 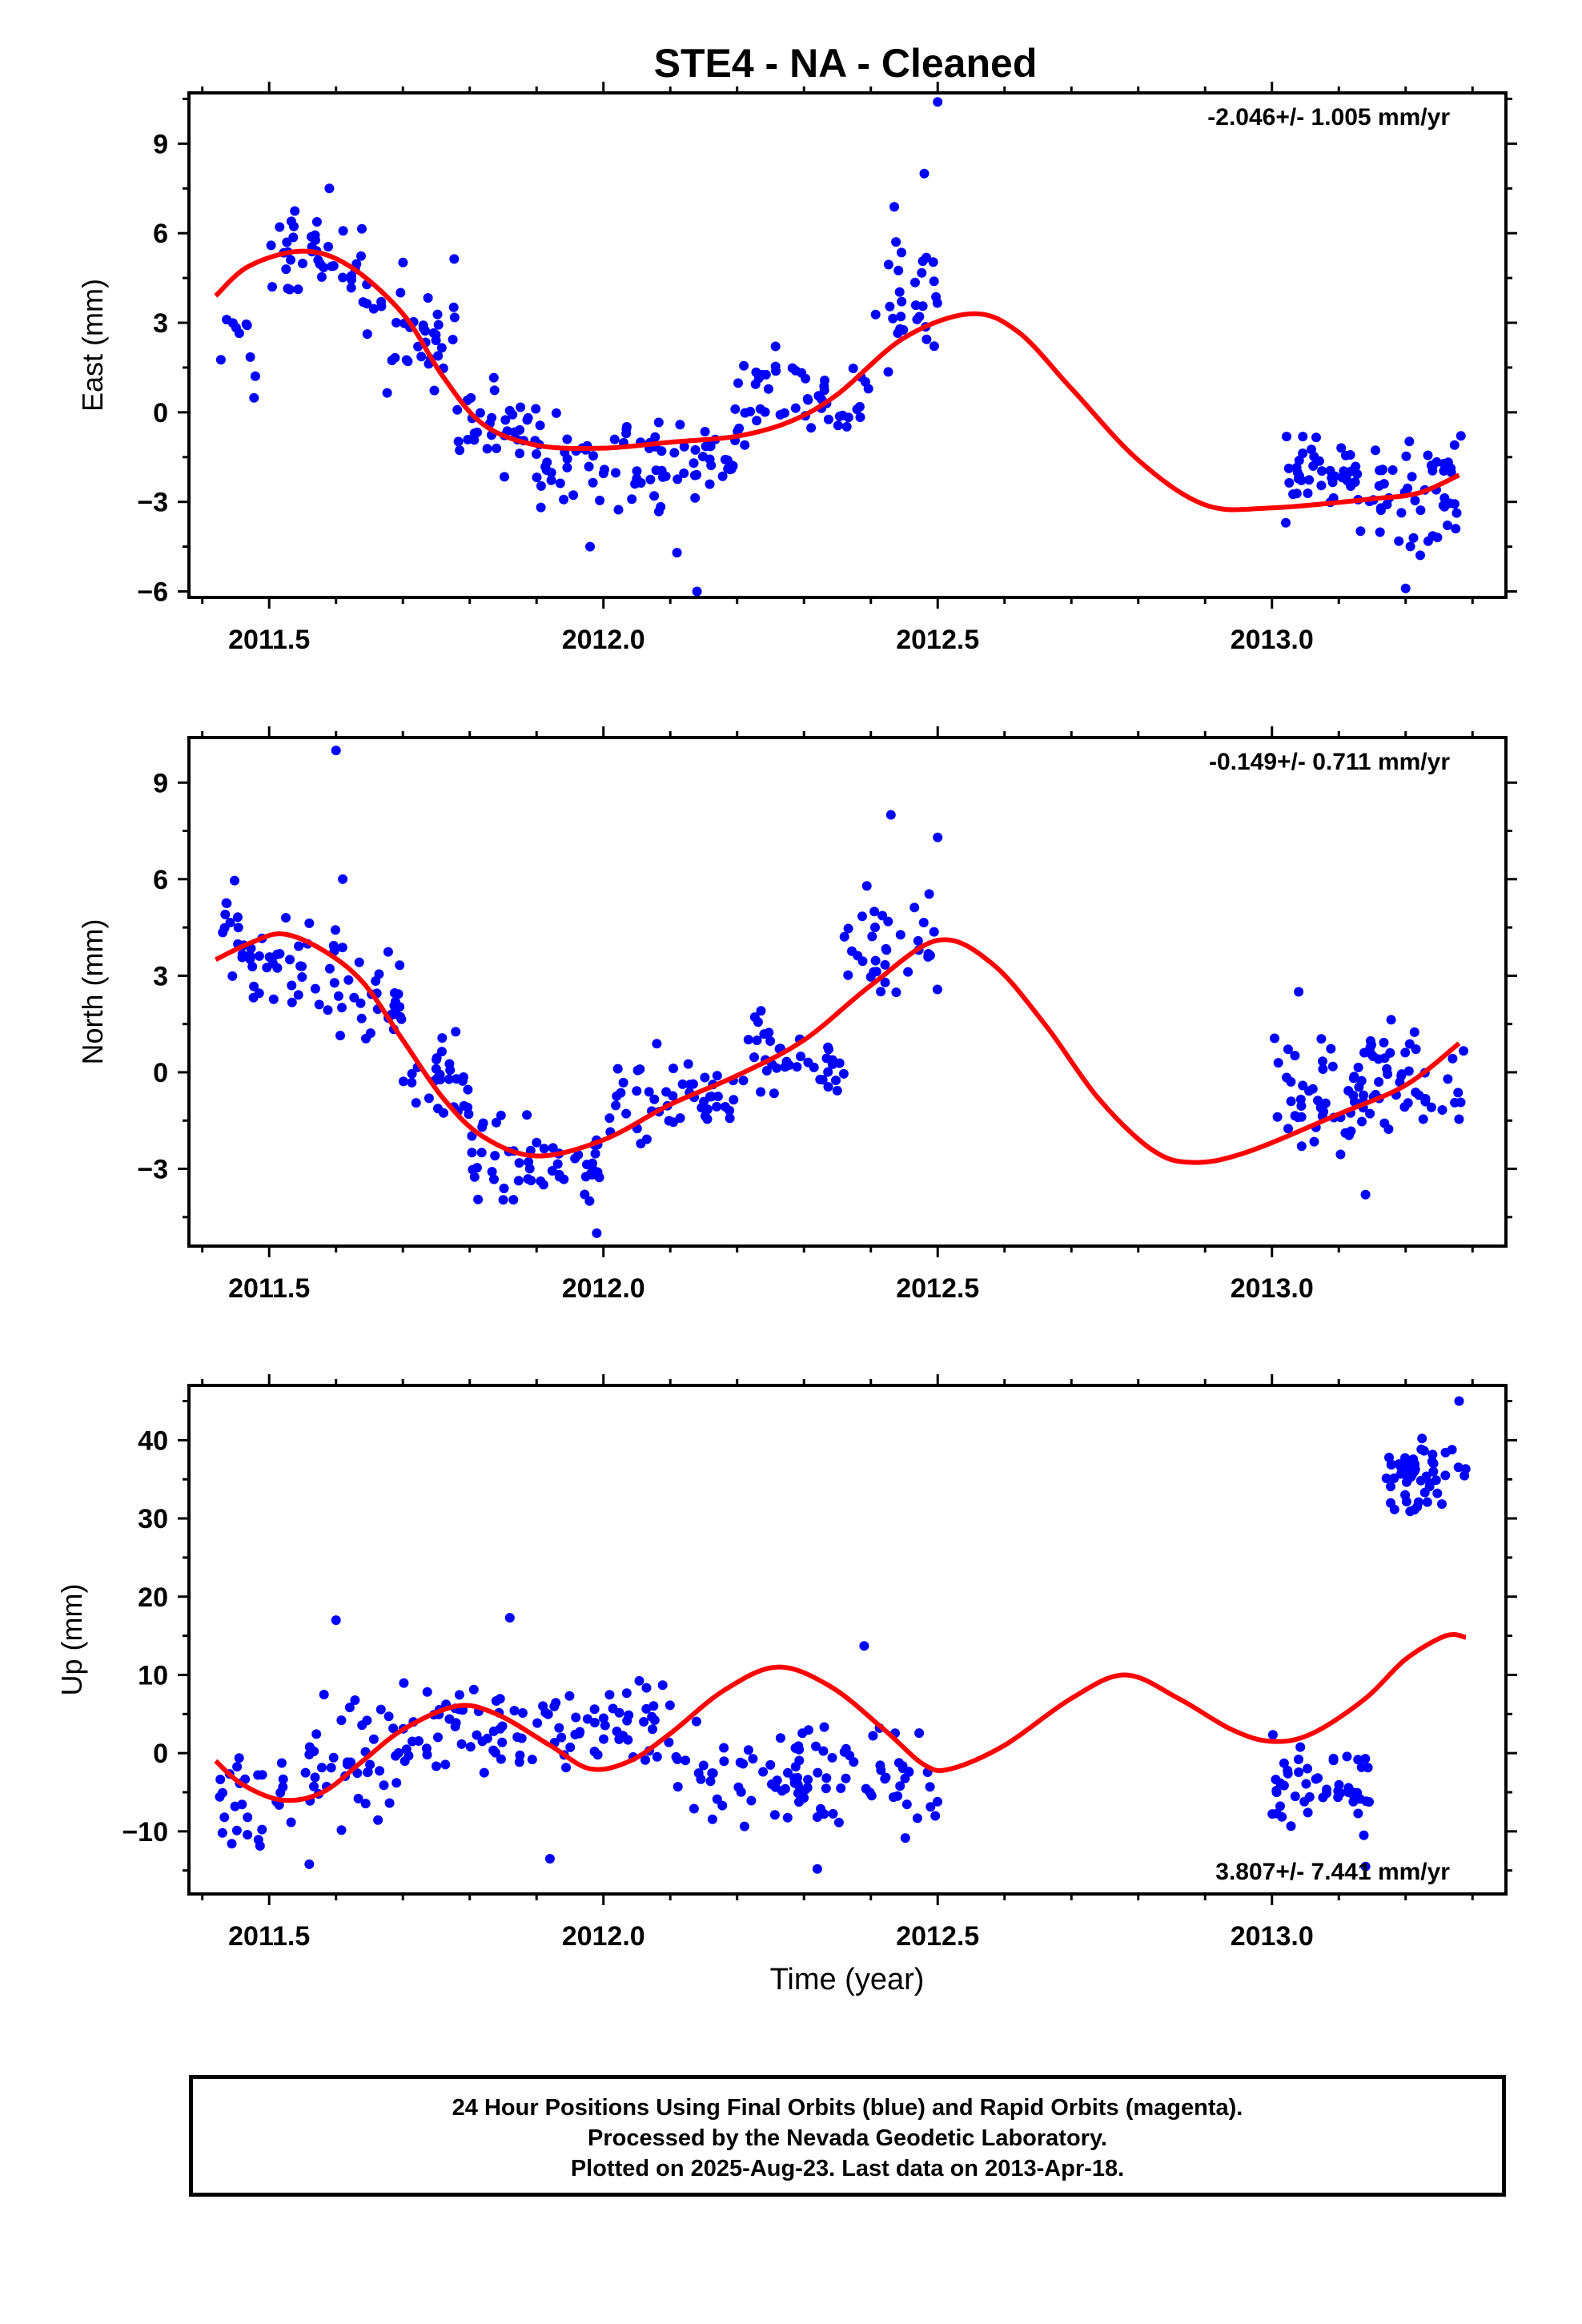 What do you see at coordinates (1329, 762) in the screenshot?
I see `velocity-annotation: -0.149+/- 0.711 mm/yr` at bounding box center [1329, 762].